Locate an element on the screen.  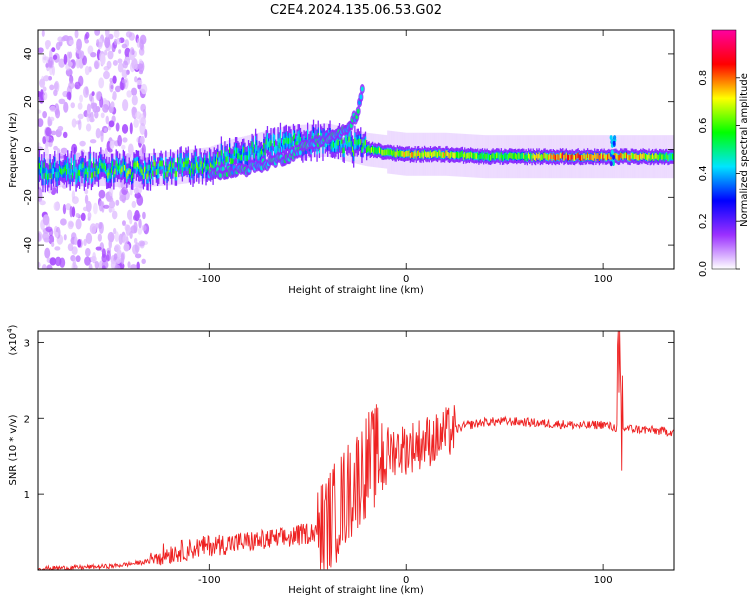
heat-secondary is located at coordinates (361, 97).